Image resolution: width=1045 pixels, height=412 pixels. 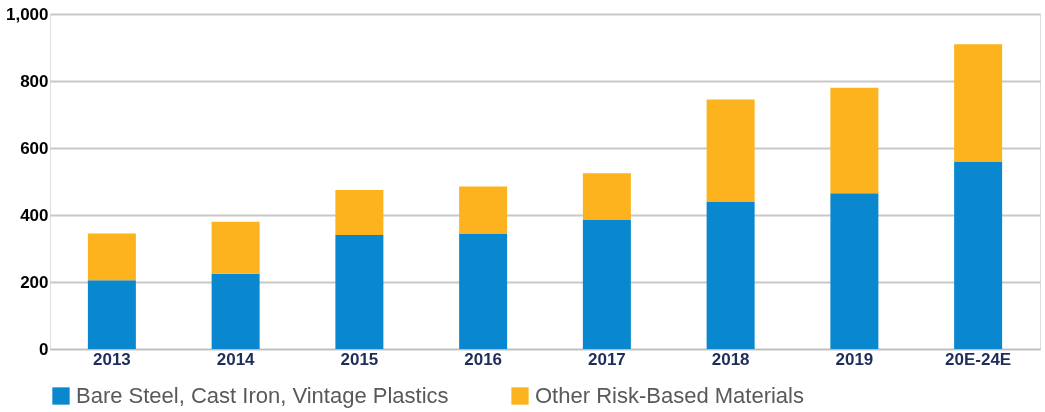 What do you see at coordinates (730, 359) in the screenshot?
I see `x-tick-label: 2018` at bounding box center [730, 359].